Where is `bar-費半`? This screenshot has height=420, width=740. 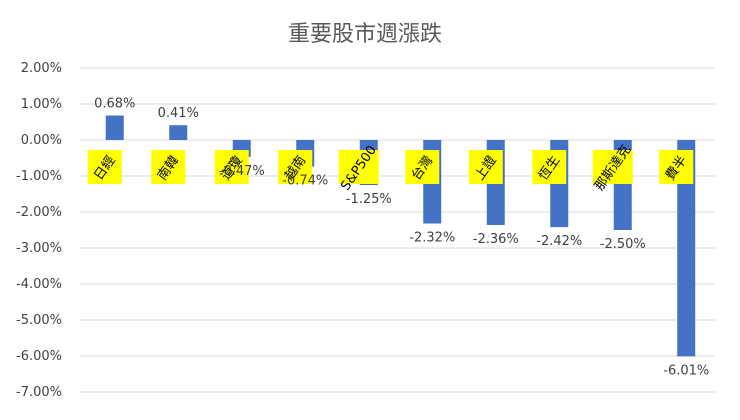
bar-費半 is located at coordinates (686, 248).